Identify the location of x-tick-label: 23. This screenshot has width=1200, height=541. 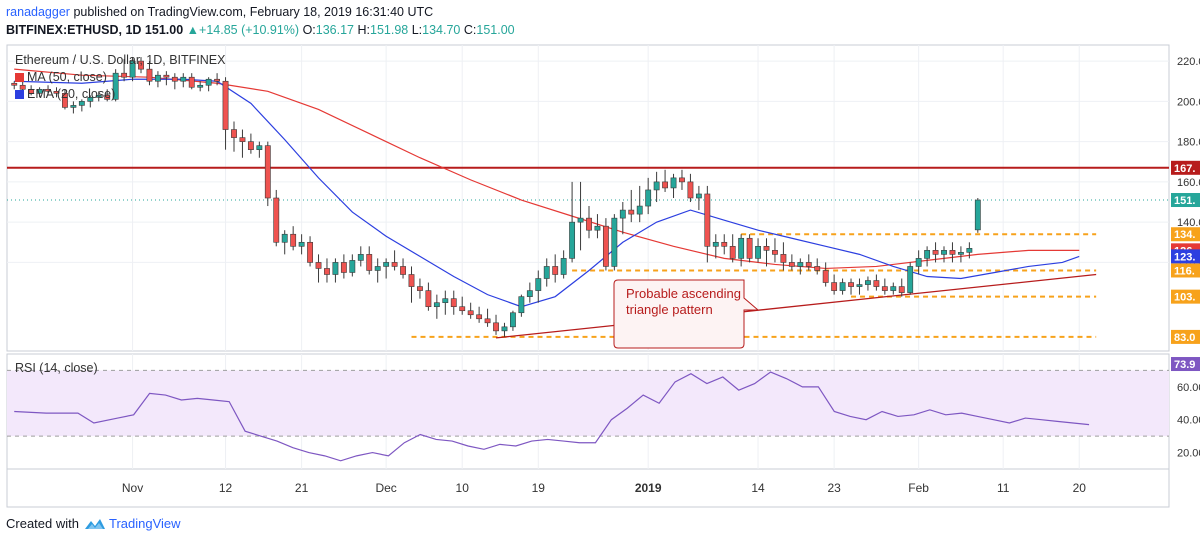
(834, 488).